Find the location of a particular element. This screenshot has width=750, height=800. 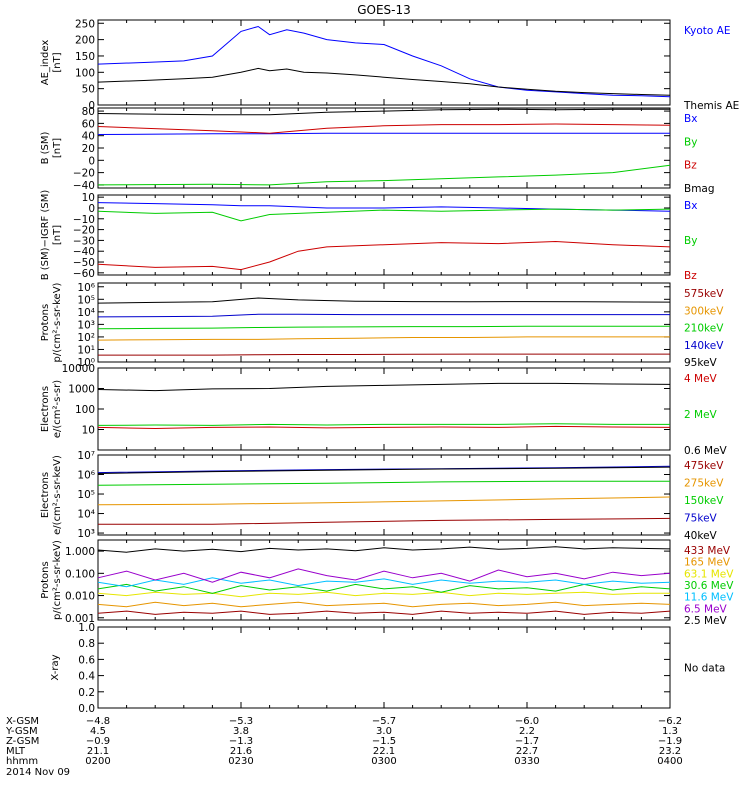

x-tick-value: 2.2 is located at coordinates (527, 731).